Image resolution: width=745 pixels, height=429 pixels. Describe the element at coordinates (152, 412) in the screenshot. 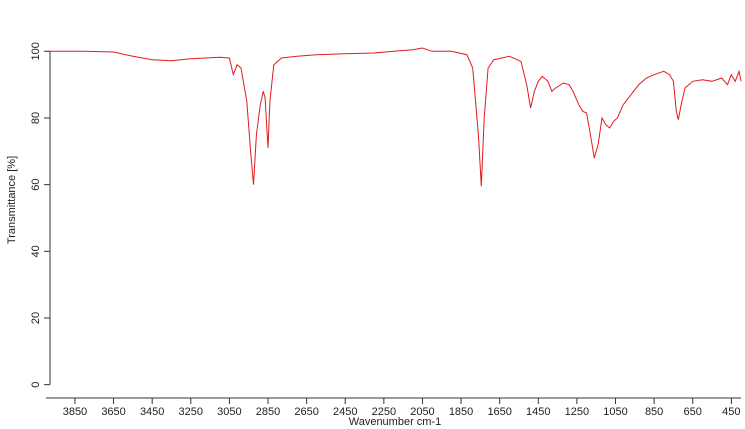

I see `x-tick-label: 3450` at that location.